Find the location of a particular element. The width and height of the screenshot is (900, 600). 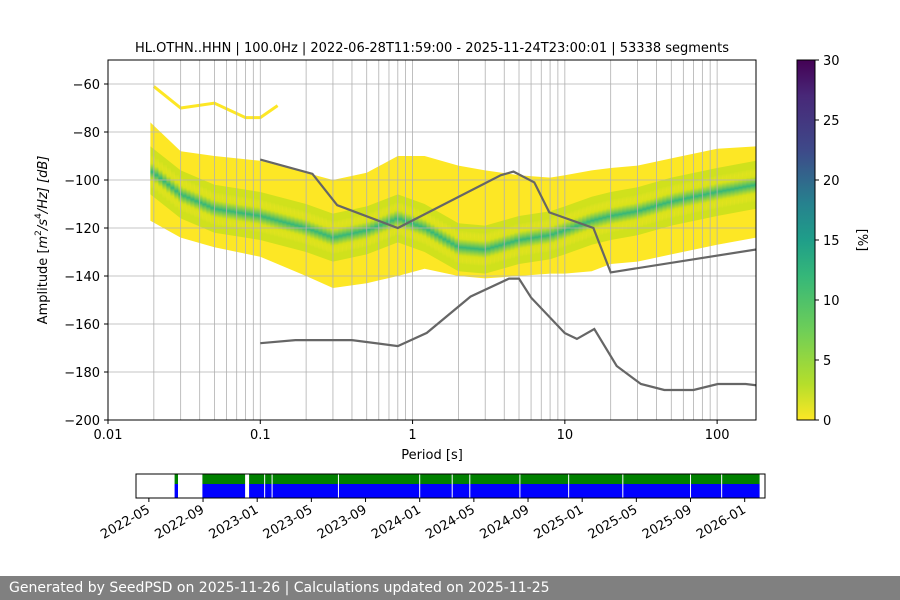

y-label-prefix: Amplitude [ is located at coordinates (43, 286).